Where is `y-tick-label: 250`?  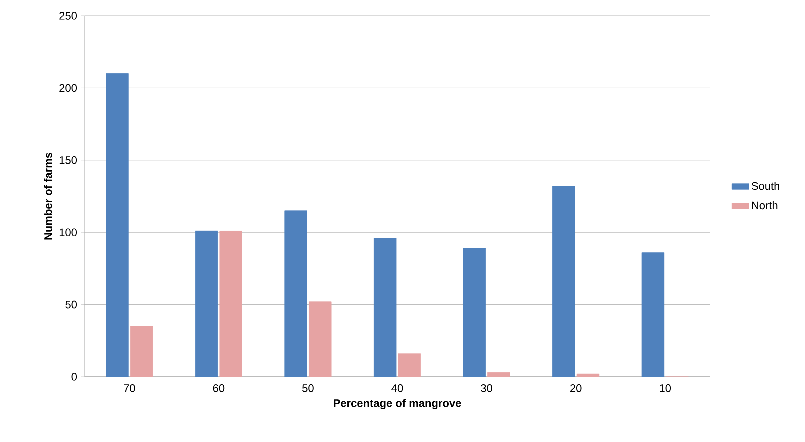 y-tick-label: 250 is located at coordinates (69, 16).